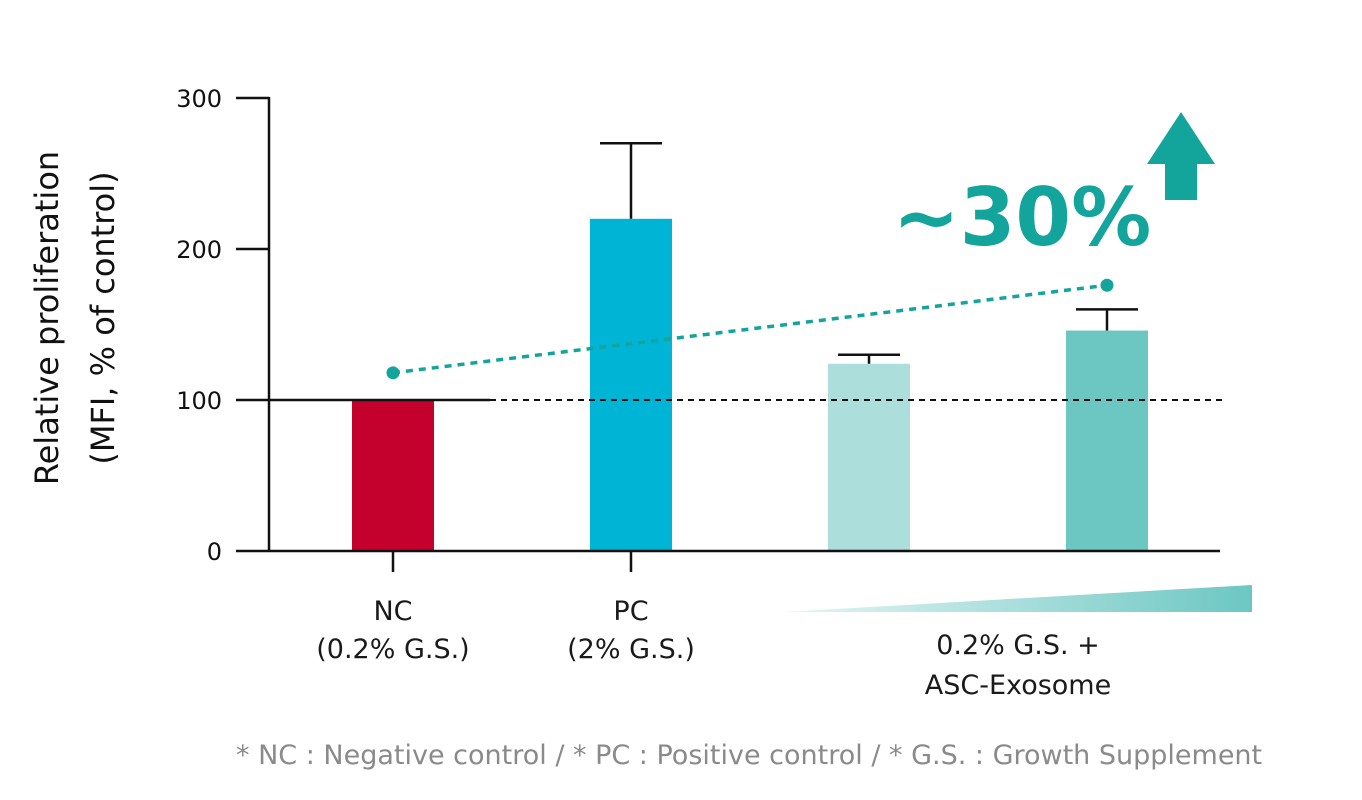  Describe the element at coordinates (199, 250) in the screenshot. I see `y-tick-label-200: 200` at that location.